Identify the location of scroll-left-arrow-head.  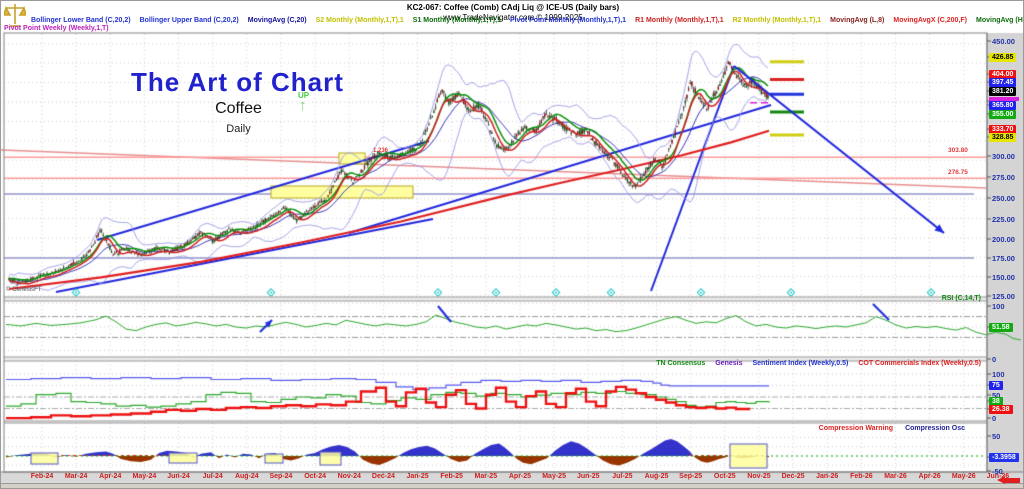
(1001, 480).